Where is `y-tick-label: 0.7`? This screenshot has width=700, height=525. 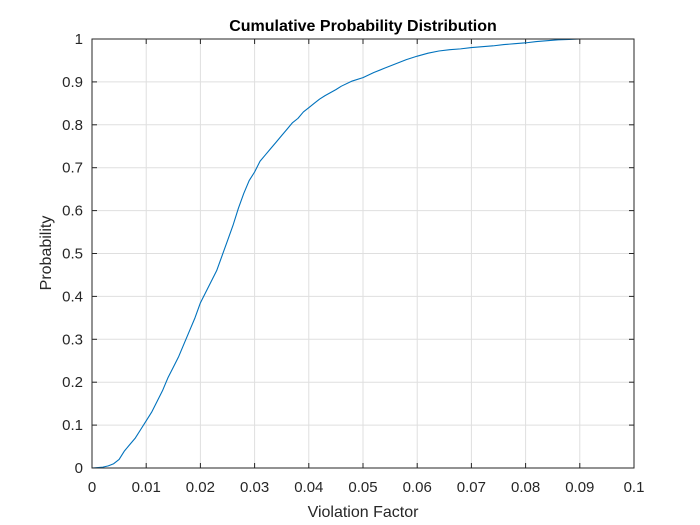 y-tick-label: 0.7 is located at coordinates (72, 168).